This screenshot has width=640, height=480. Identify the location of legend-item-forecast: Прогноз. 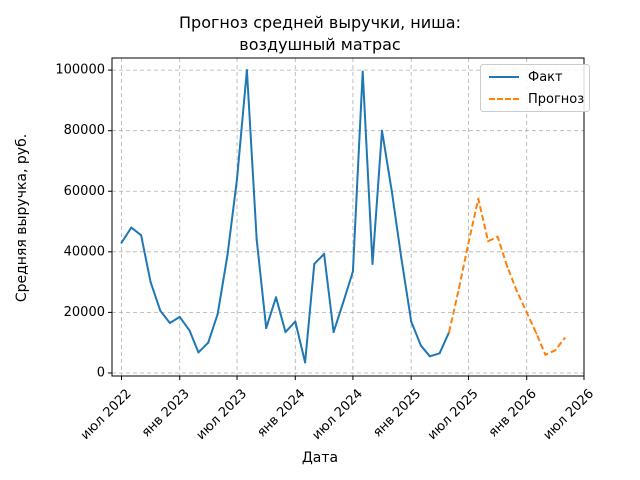
(536, 99).